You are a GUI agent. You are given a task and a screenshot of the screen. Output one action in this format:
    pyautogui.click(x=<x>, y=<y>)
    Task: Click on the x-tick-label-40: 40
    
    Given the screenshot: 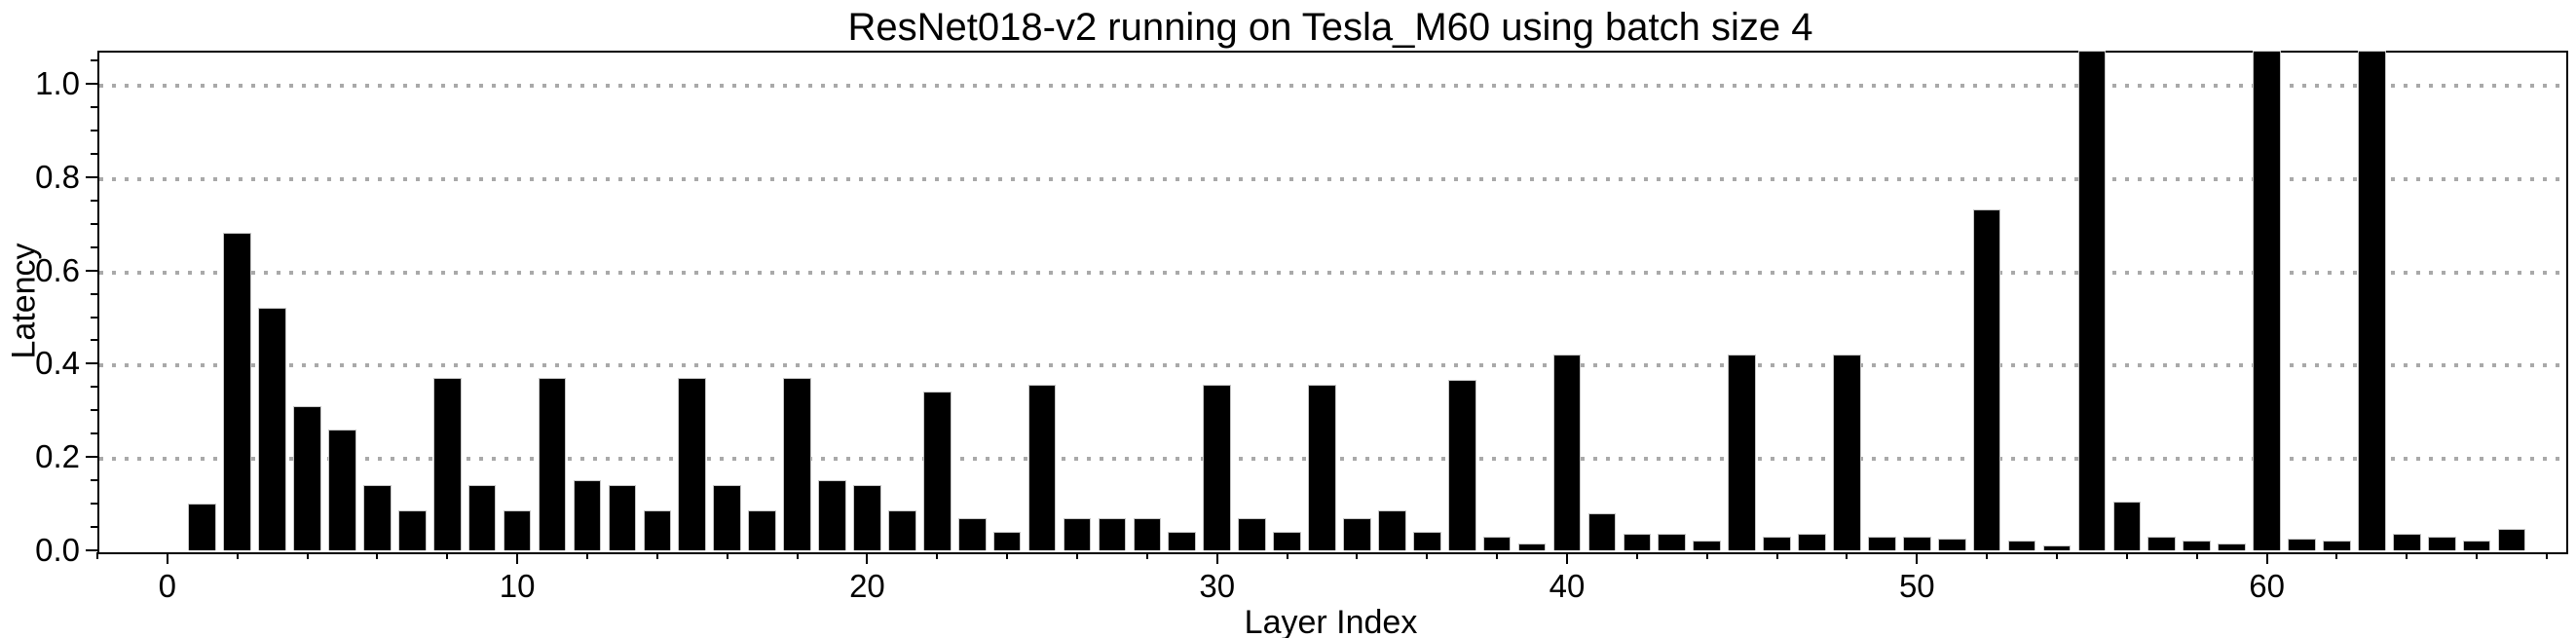 What is the action you would take?
    pyautogui.click(x=1567, y=586)
    